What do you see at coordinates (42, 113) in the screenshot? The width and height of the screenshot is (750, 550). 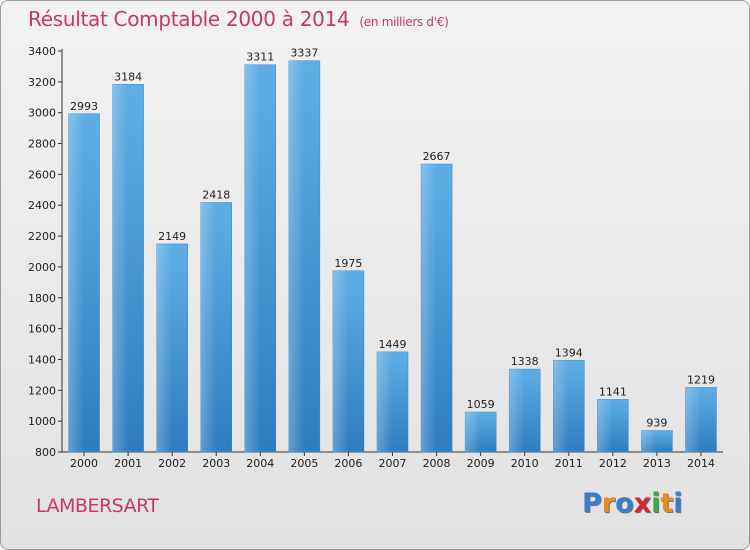 I see `y-tick-label: 3000` at bounding box center [42, 113].